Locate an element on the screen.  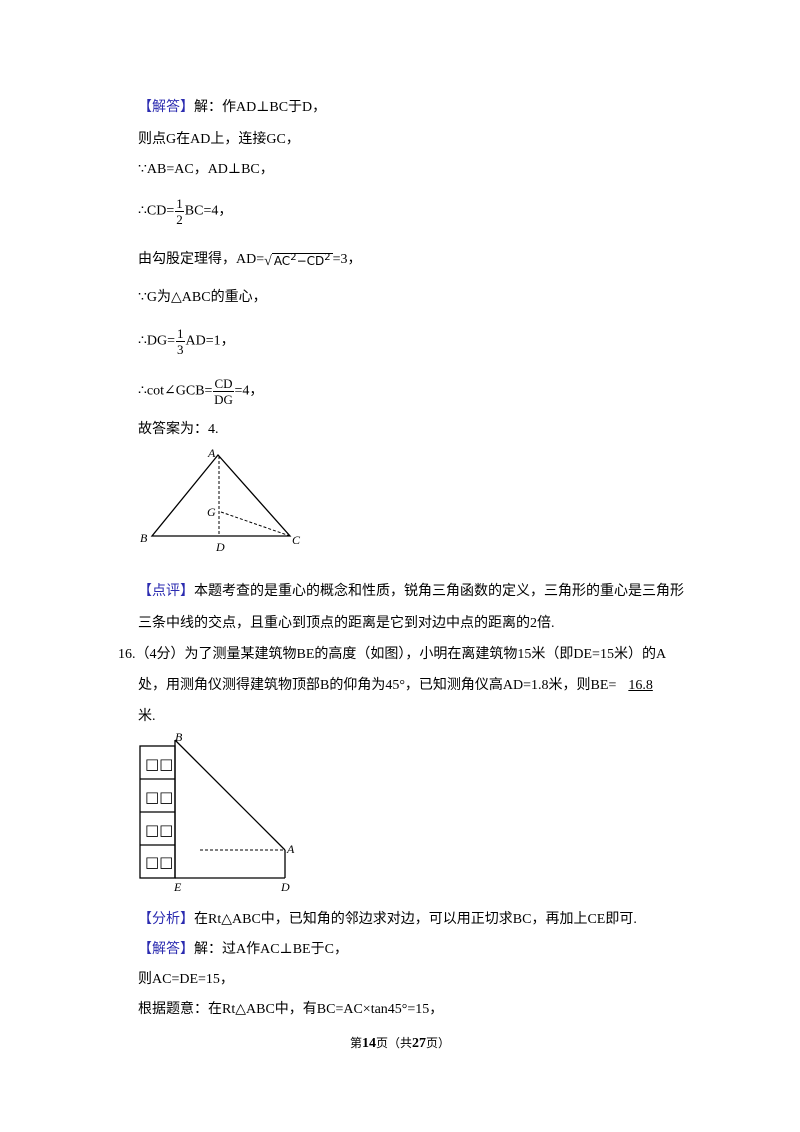
line: ∴cot∠GCB= CD DG =4， is located at coordinates (200, 391).